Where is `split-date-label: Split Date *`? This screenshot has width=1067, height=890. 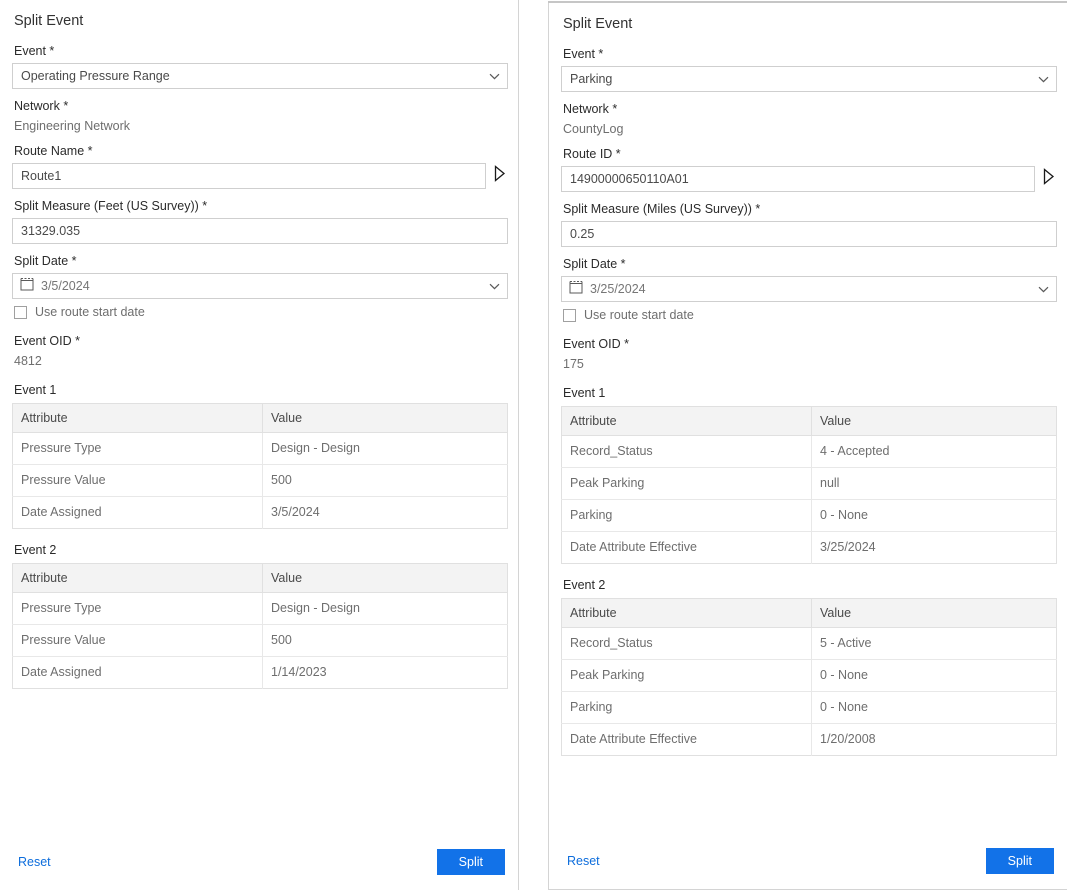 split-date-label: Split Date * is located at coordinates (594, 264).